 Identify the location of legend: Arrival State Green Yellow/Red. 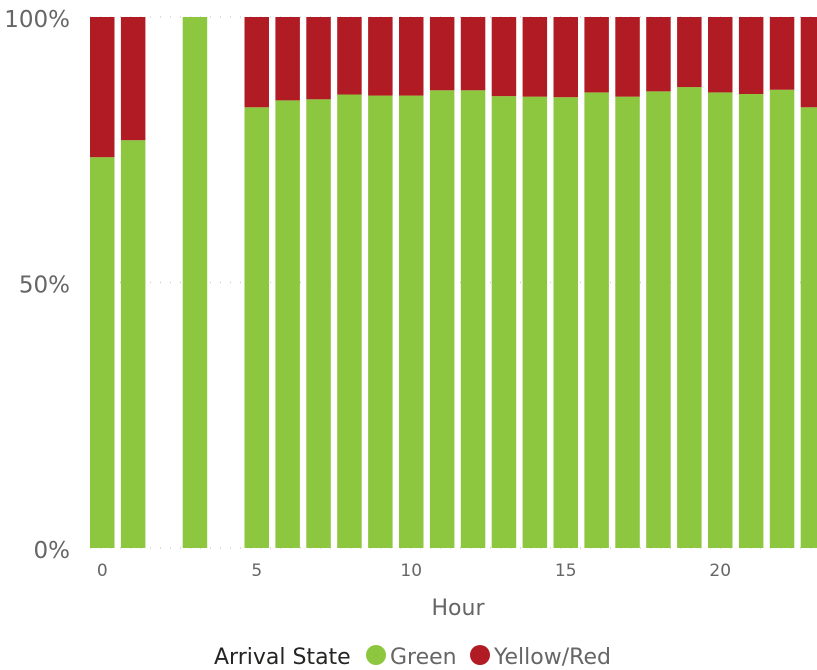
(412, 657).